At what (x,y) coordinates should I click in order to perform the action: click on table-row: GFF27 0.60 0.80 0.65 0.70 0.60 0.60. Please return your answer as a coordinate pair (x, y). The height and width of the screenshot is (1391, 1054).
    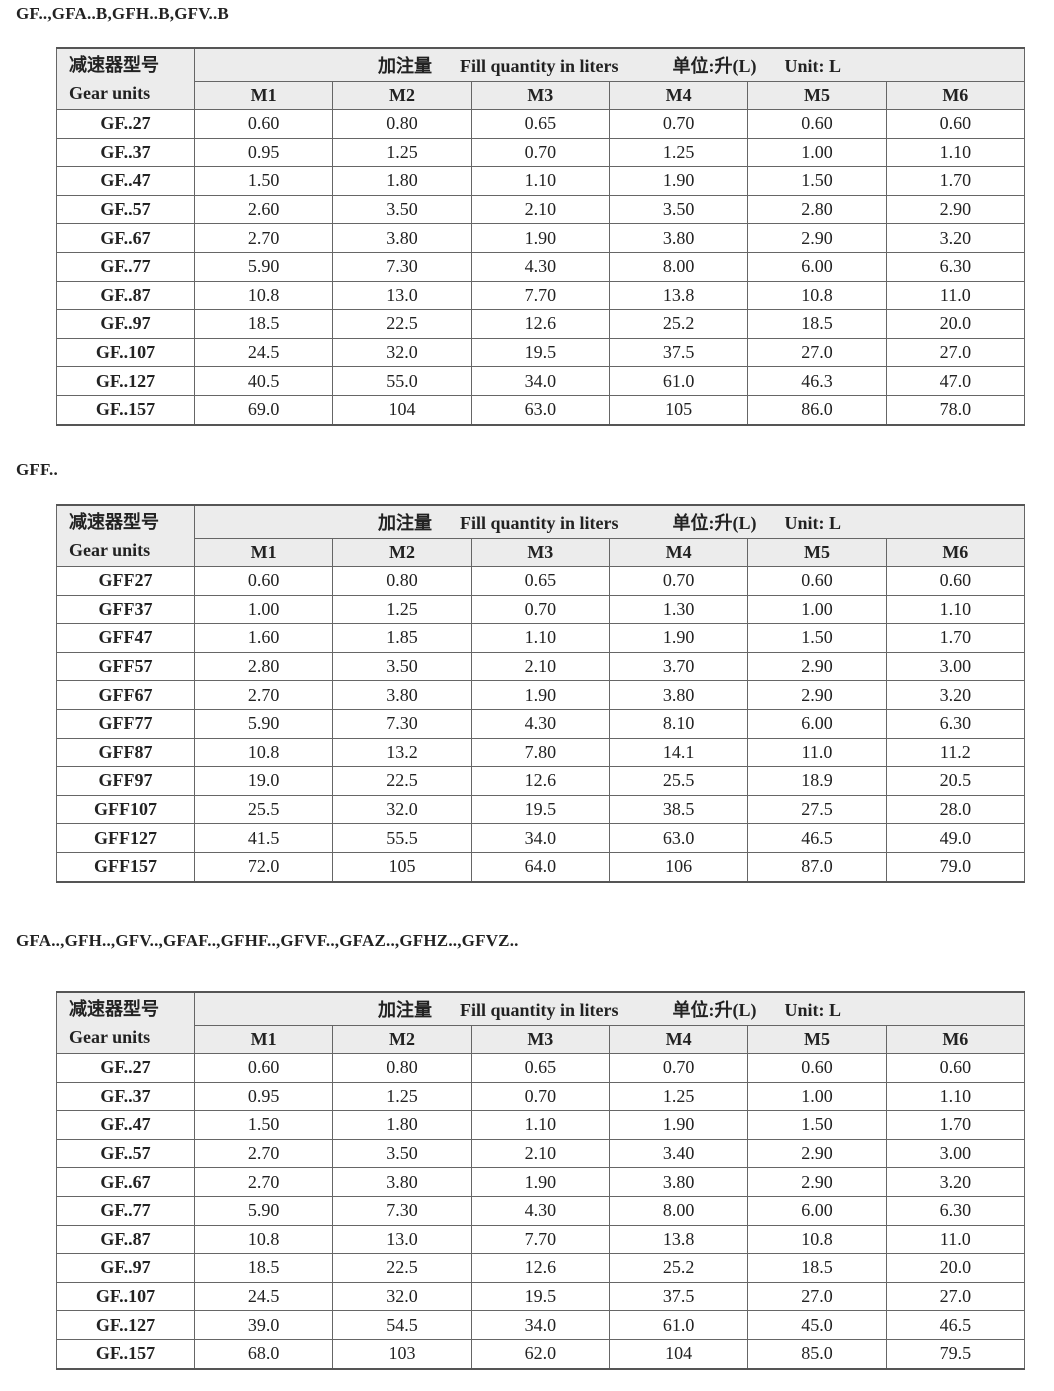
    Looking at the image, I should click on (541, 581).